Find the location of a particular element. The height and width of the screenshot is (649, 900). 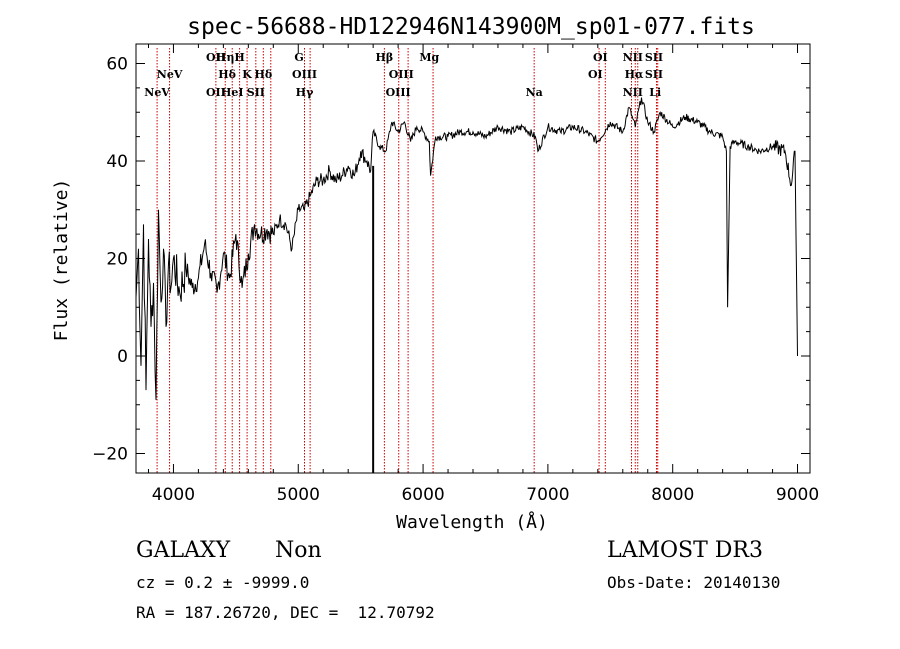

emission-line-label: Na is located at coordinates (534, 92).